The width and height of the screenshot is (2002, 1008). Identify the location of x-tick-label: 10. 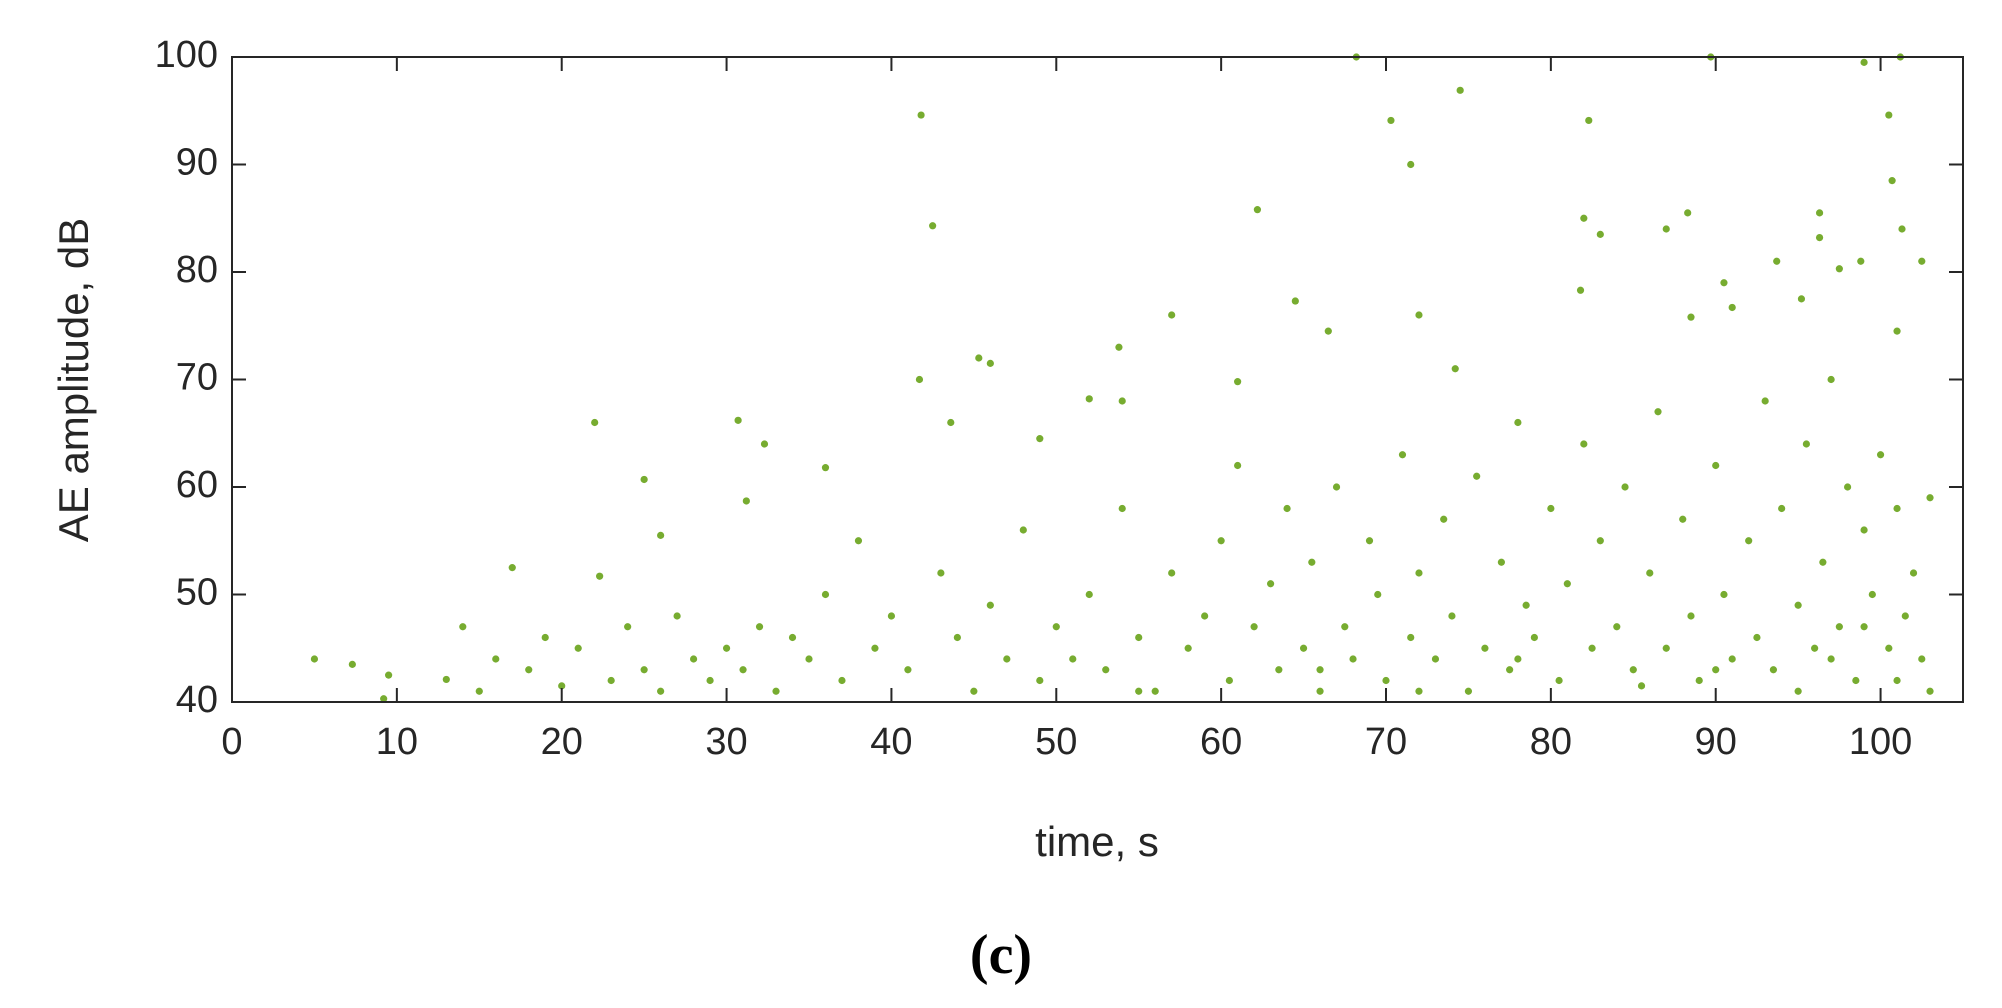
(397, 742).